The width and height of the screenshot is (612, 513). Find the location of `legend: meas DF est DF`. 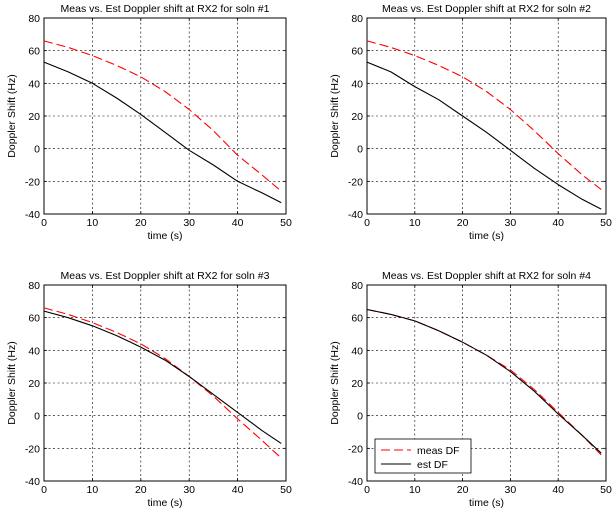

legend: meas DF est DF is located at coordinates (423, 456).